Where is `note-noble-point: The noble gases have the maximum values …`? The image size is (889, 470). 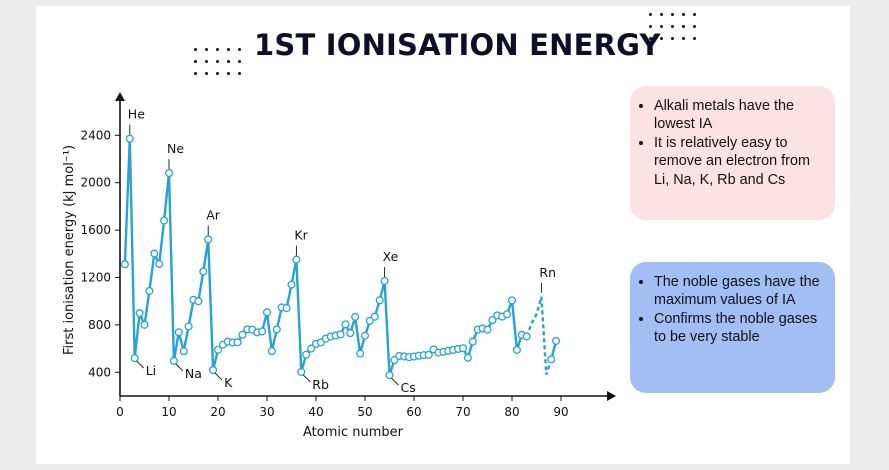
note-noble-point: The noble gases have the maximum values … is located at coordinates (739, 291).